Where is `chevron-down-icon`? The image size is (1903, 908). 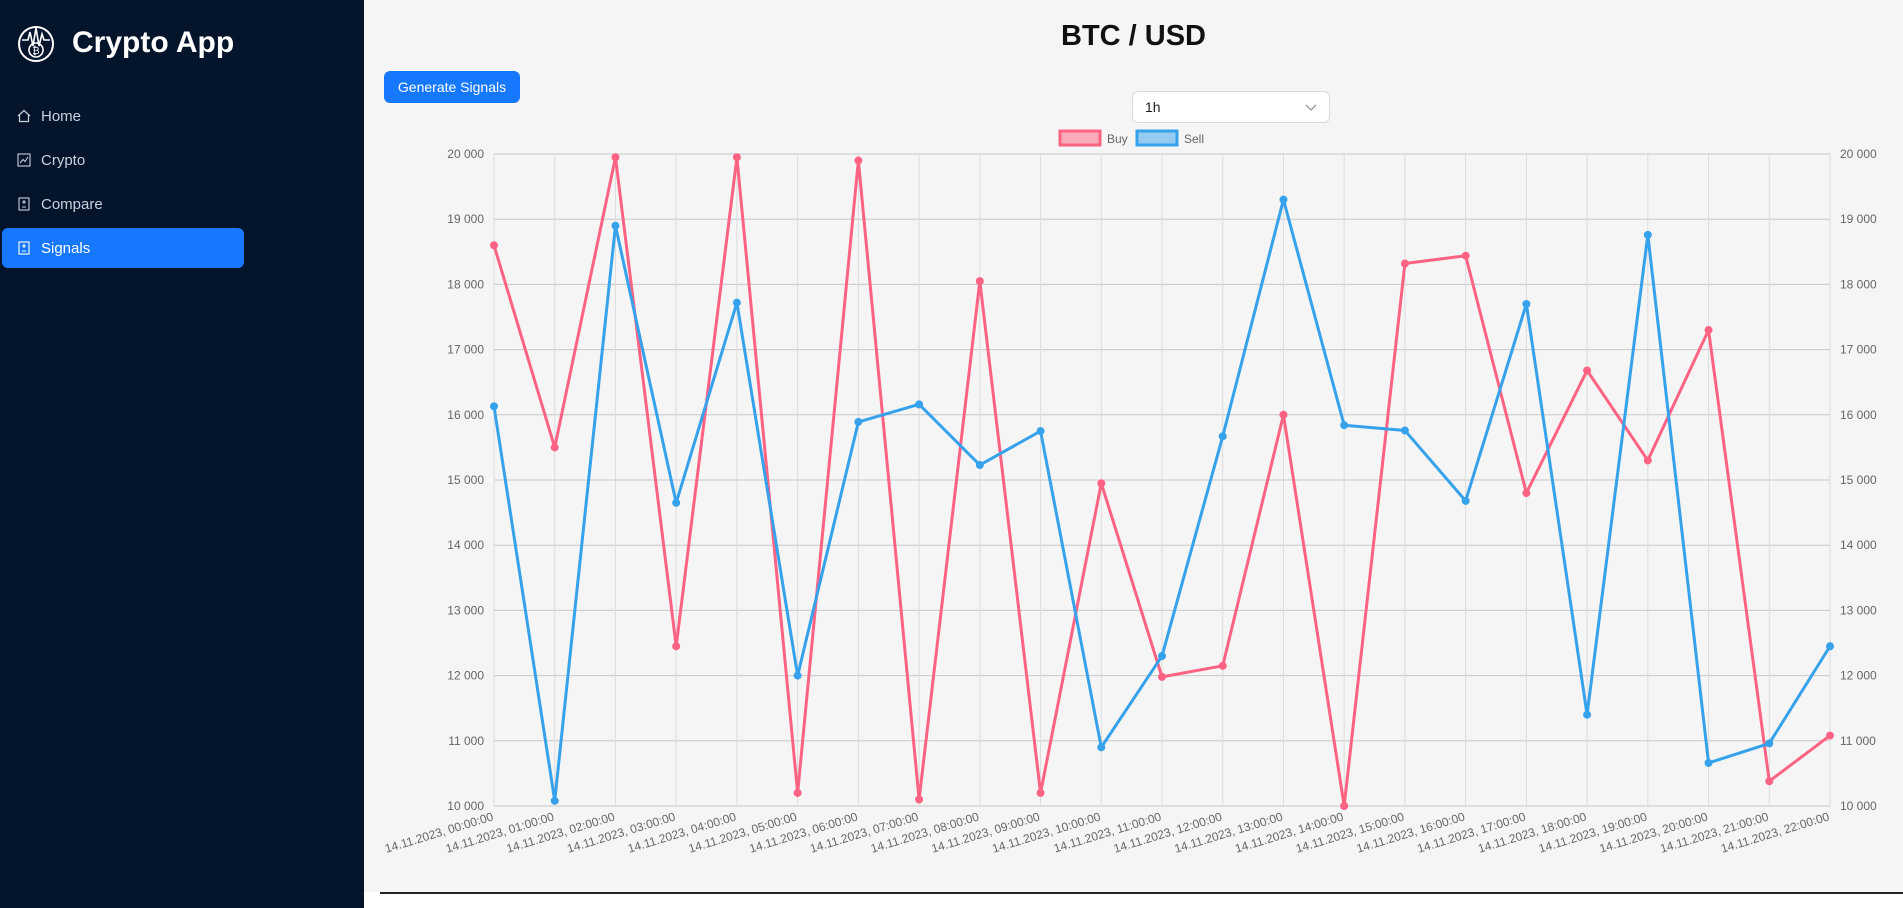 chevron-down-icon is located at coordinates (1311, 107).